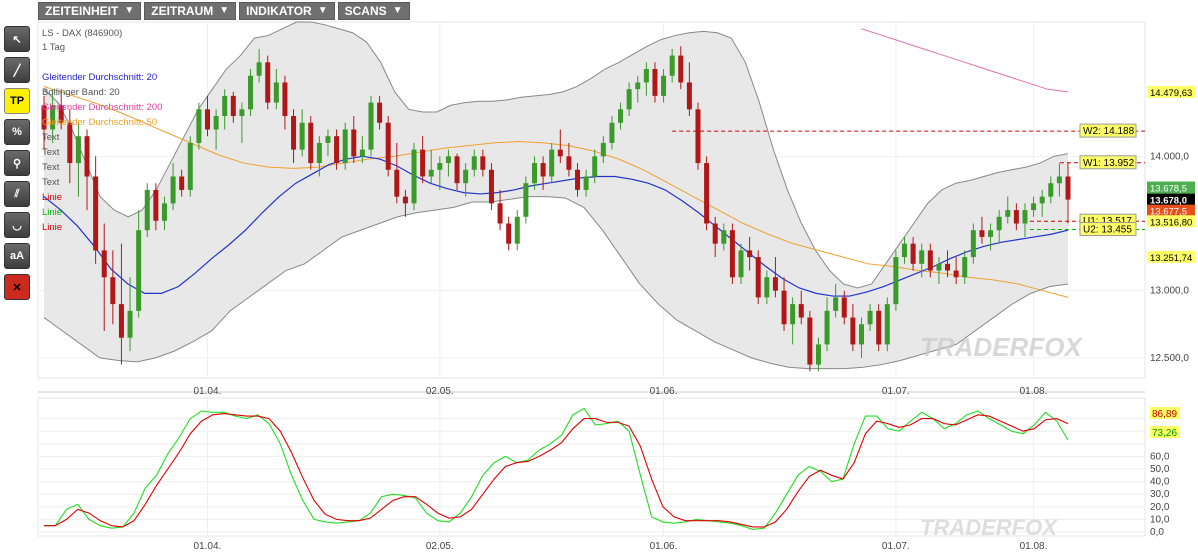 The height and width of the screenshot is (554, 1198). What do you see at coordinates (17, 287) in the screenshot?
I see `delete-icon: ✕` at bounding box center [17, 287].